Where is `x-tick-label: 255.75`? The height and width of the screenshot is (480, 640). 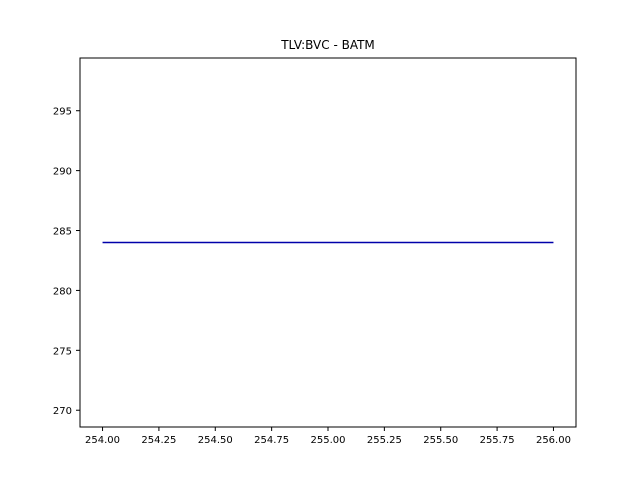 x-tick-label: 255.75 is located at coordinates (497, 440).